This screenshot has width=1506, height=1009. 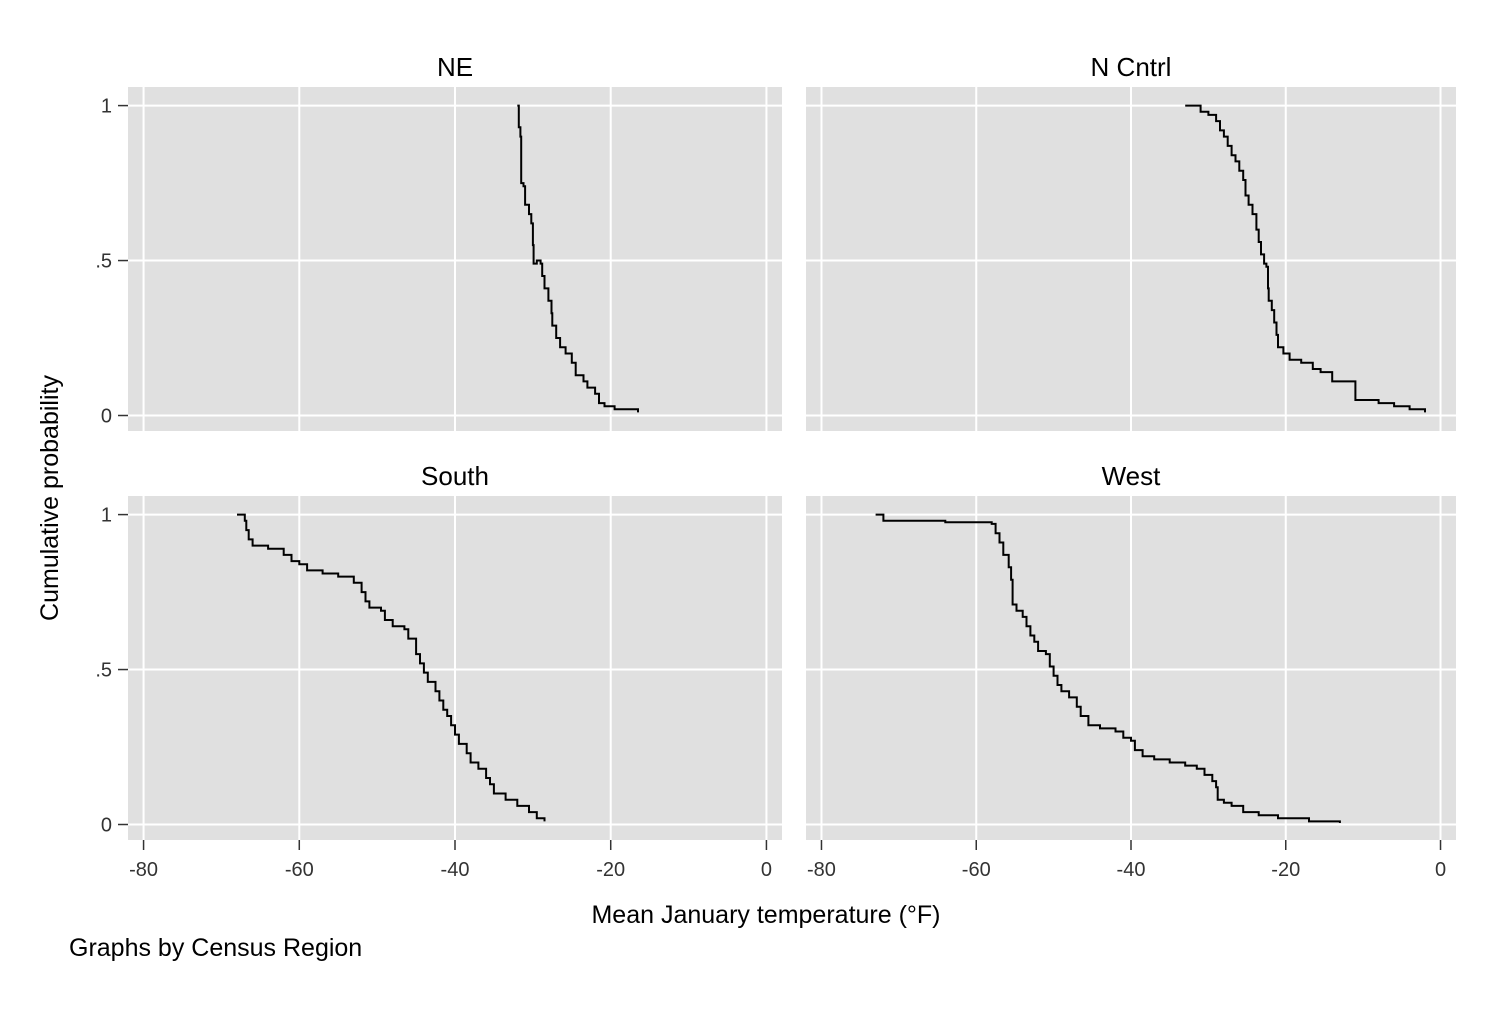 I want to click on series-line-west, so click(x=1108, y=668).